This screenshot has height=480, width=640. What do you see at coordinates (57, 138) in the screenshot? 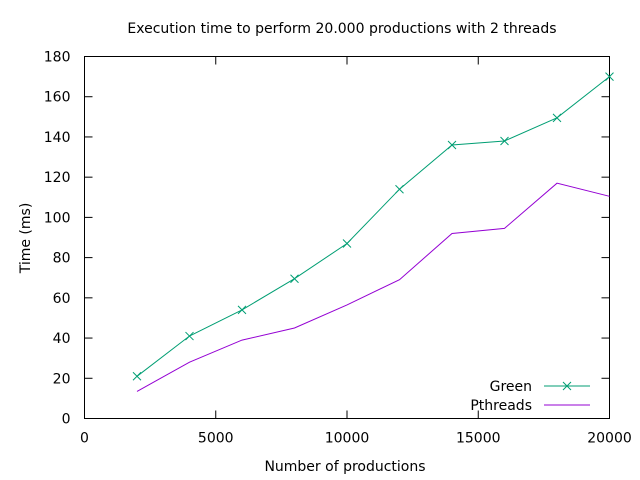
I see `y-tick-label: 140` at bounding box center [57, 138].